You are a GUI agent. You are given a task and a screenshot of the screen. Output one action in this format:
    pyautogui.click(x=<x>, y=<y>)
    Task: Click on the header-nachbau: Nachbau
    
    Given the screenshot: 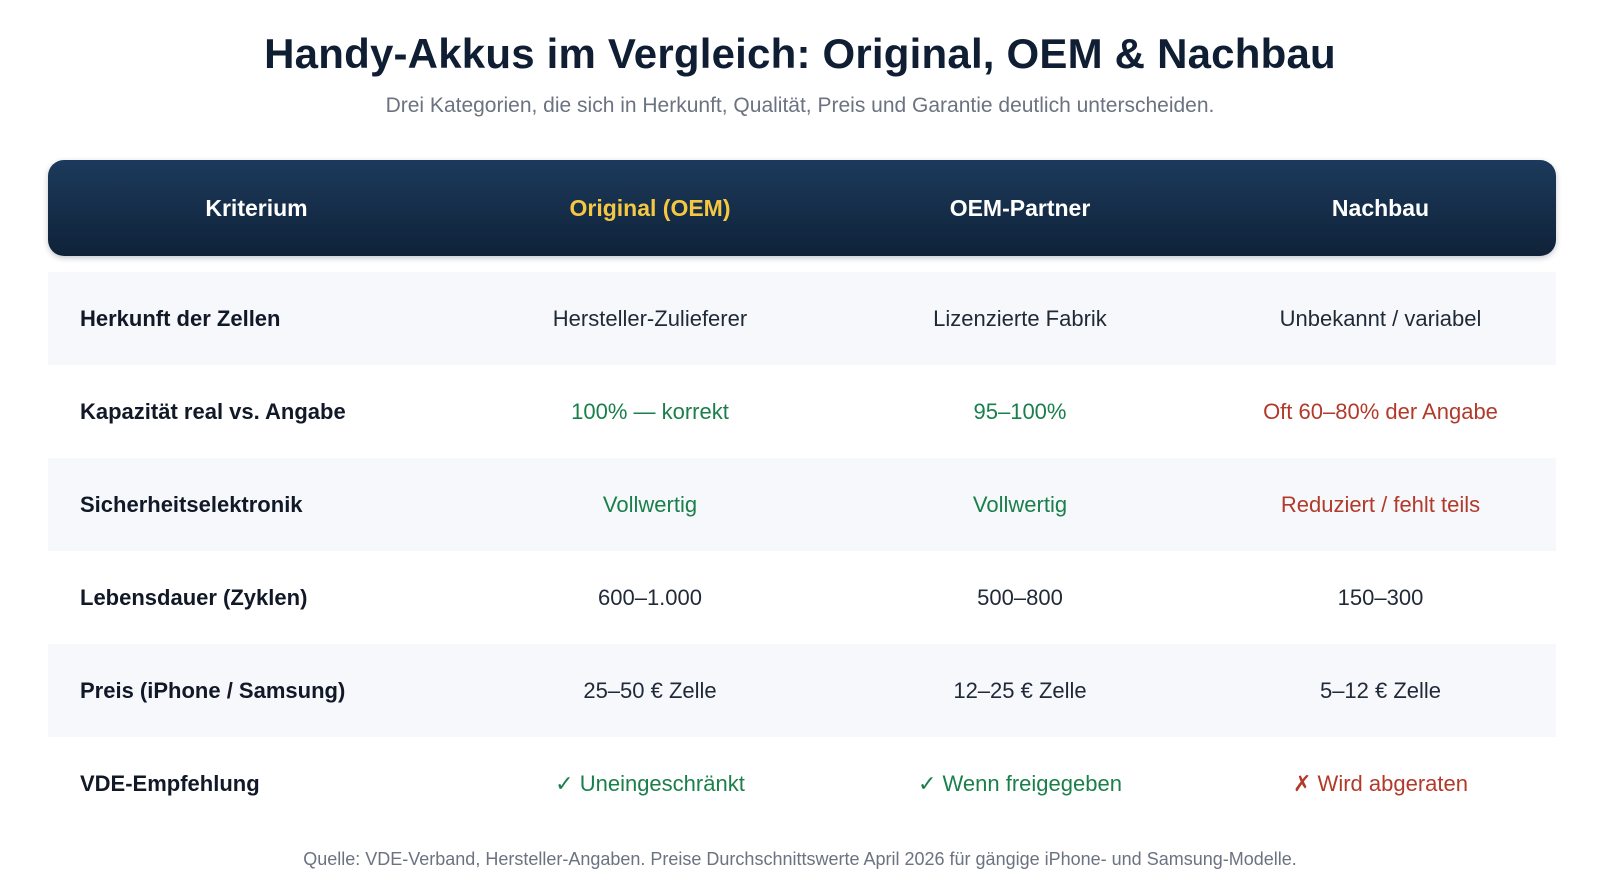 What is the action you would take?
    pyautogui.click(x=1380, y=207)
    